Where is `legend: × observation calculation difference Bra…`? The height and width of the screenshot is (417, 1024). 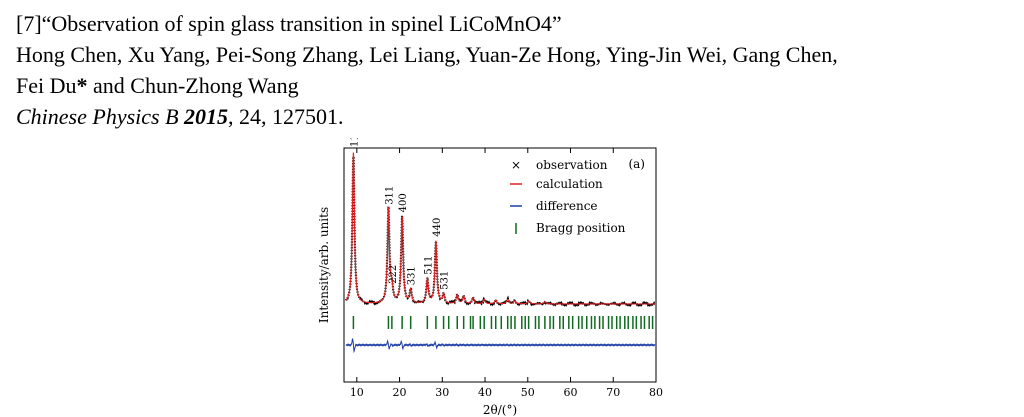 legend: × observation calculation difference Bra… is located at coordinates (568, 196).